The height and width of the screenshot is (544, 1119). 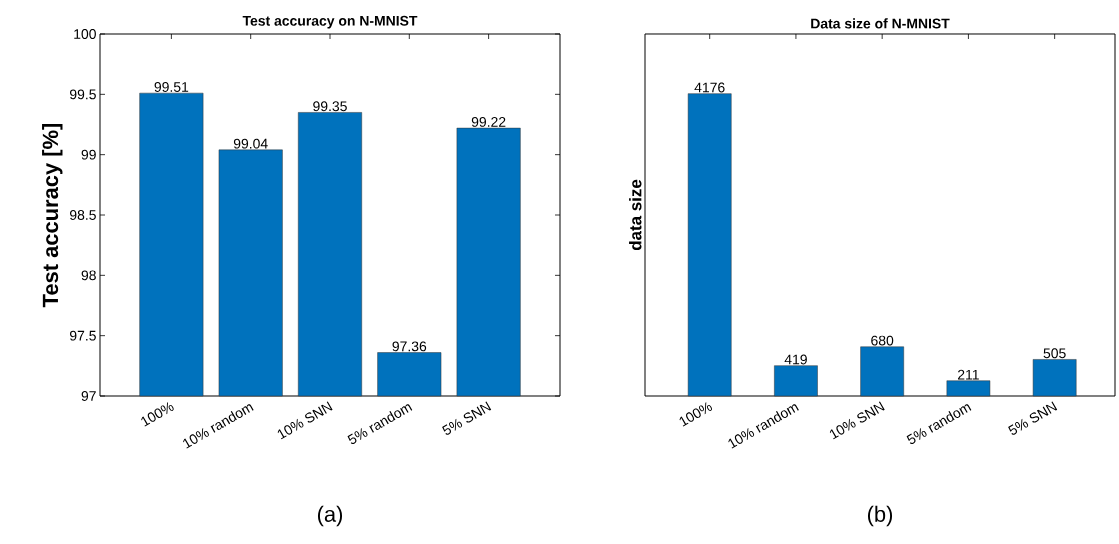 What do you see at coordinates (250, 143) in the screenshot?
I see `data-label: 99.04` at bounding box center [250, 143].